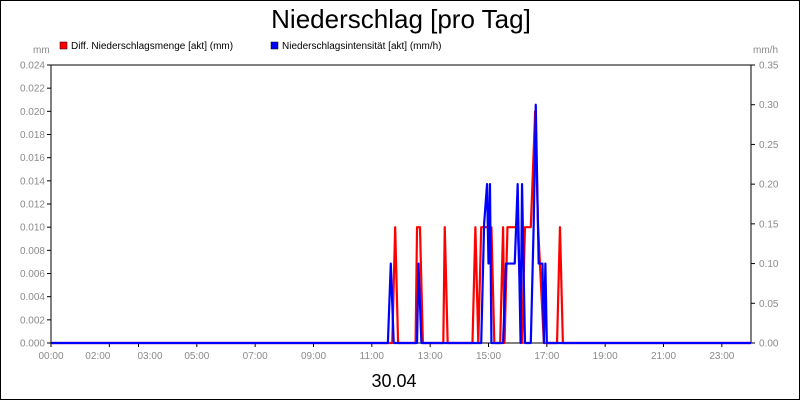  Describe the element at coordinates (765, 50) in the screenshot. I see `right-axis-unit: mm/h` at that location.